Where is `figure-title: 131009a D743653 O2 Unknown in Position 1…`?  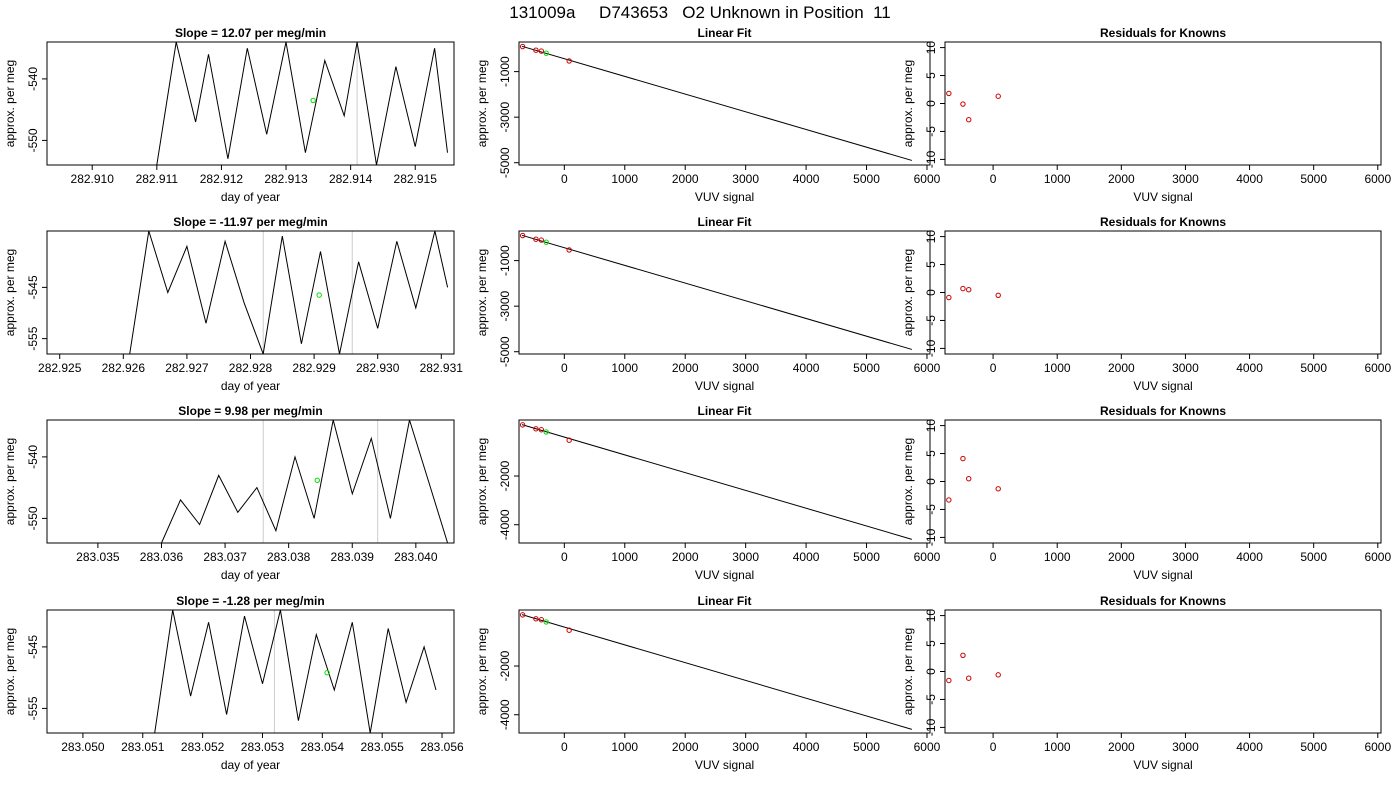 figure-title: 131009a D743653 O2 Unknown in Position 1… is located at coordinates (700, 12).